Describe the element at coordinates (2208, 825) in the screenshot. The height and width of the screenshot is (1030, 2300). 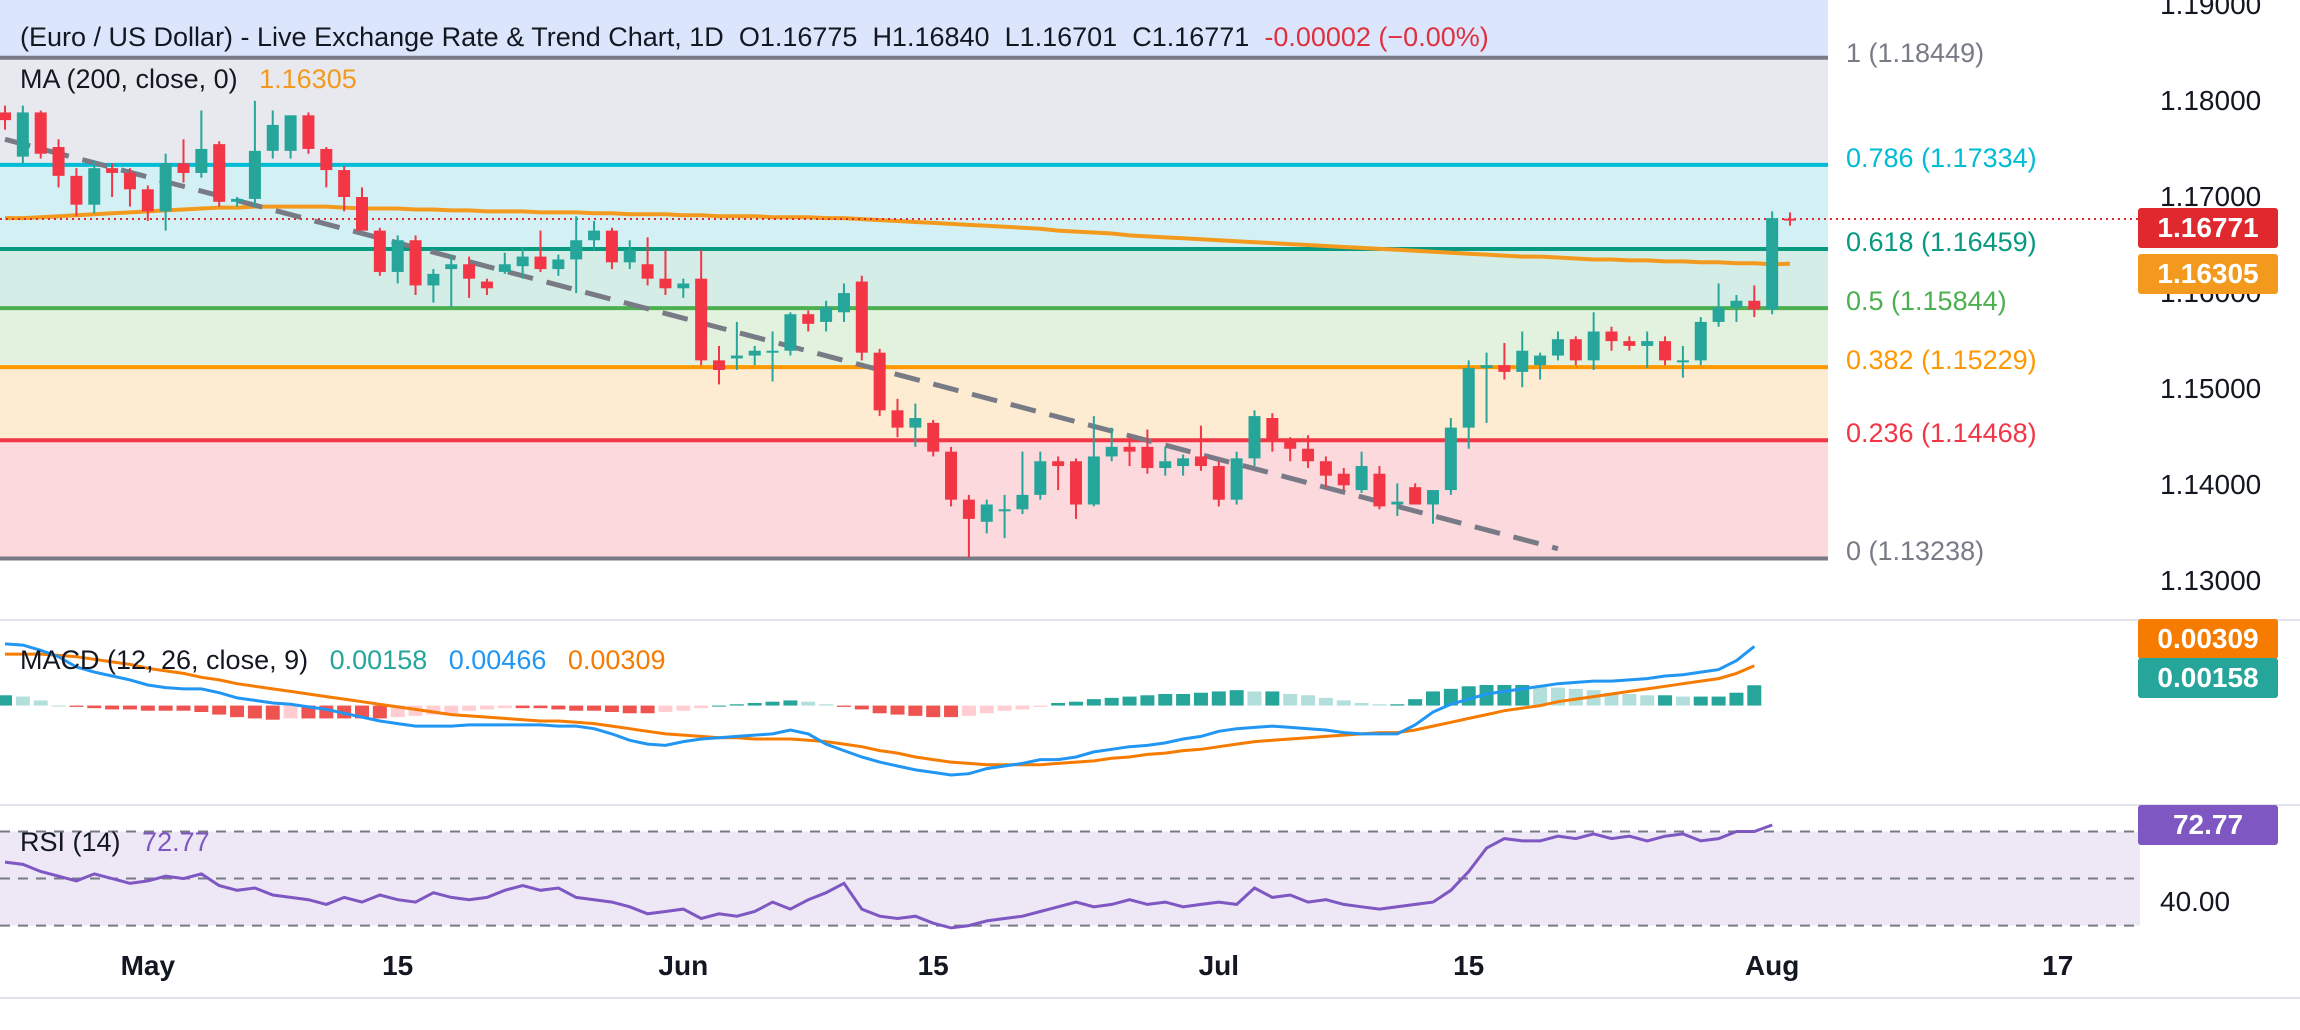
I see `rsi-tag: 72.77` at that location.